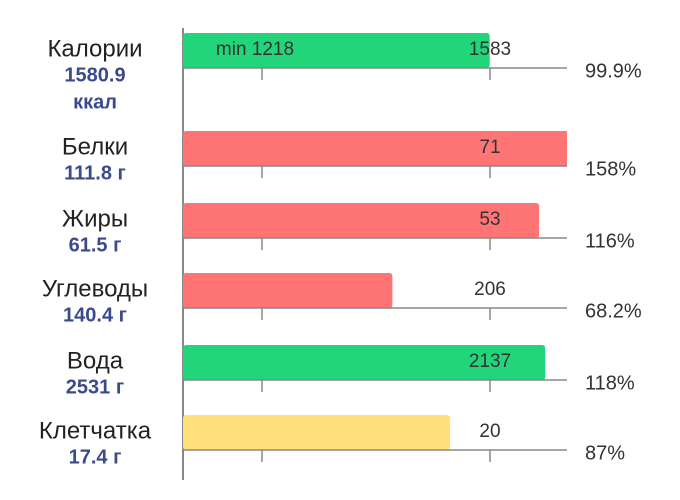  Describe the element at coordinates (489, 219) in the screenshot. I see `target-label: 53` at that location.